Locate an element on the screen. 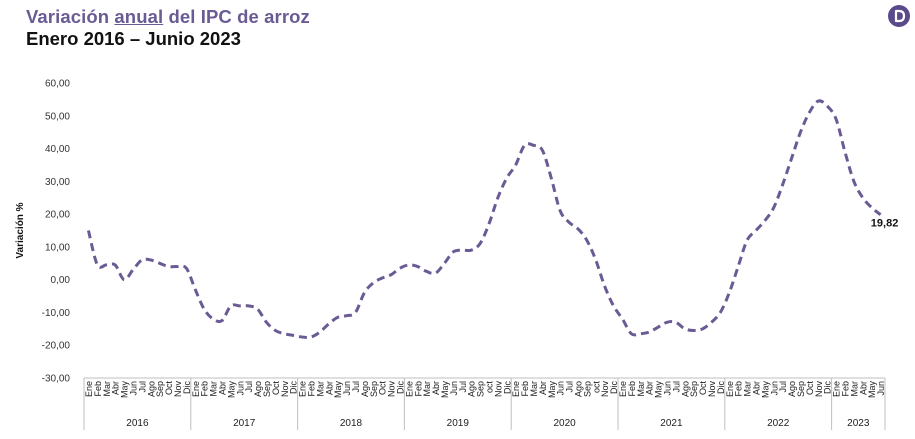 The height and width of the screenshot is (439, 915). chart-title: Variación anual del IPC de arroz is located at coordinates (168, 17).